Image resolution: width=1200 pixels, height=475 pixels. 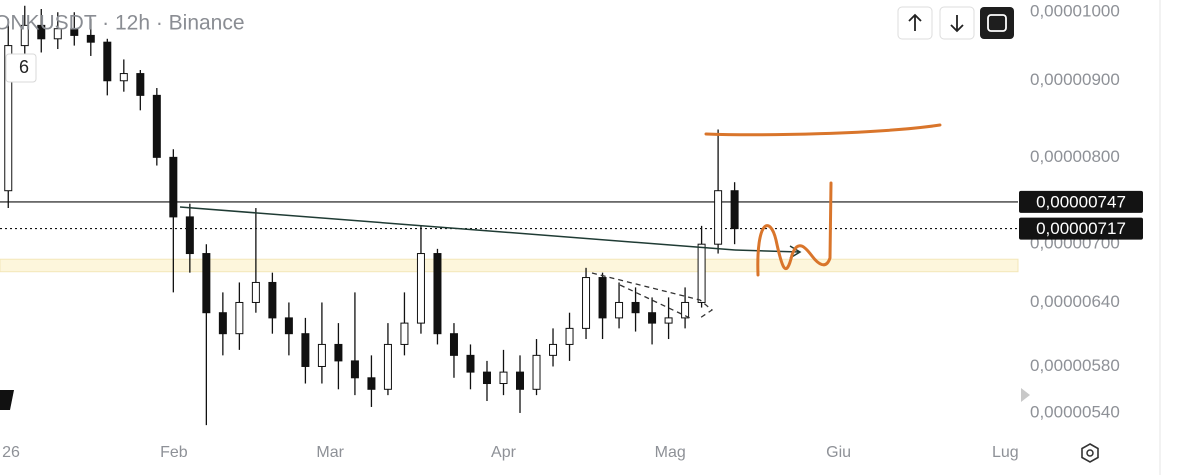 I want to click on dashed-wedge, so click(x=652, y=295).